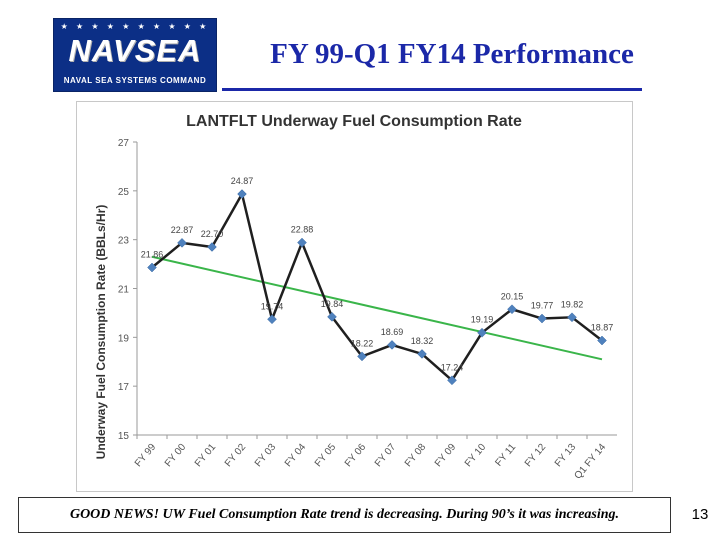  I want to click on x-tick-label: FY 11, so click(505, 455).